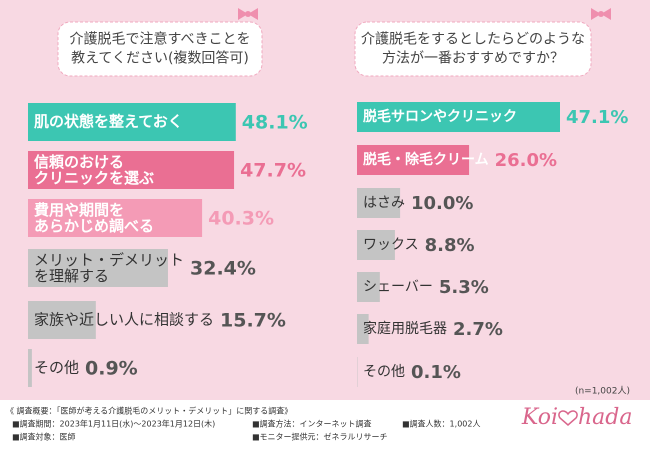 The image size is (650, 450). Describe the element at coordinates (597, 117) in the screenshot. I see `value-label: 47.1%` at that location.